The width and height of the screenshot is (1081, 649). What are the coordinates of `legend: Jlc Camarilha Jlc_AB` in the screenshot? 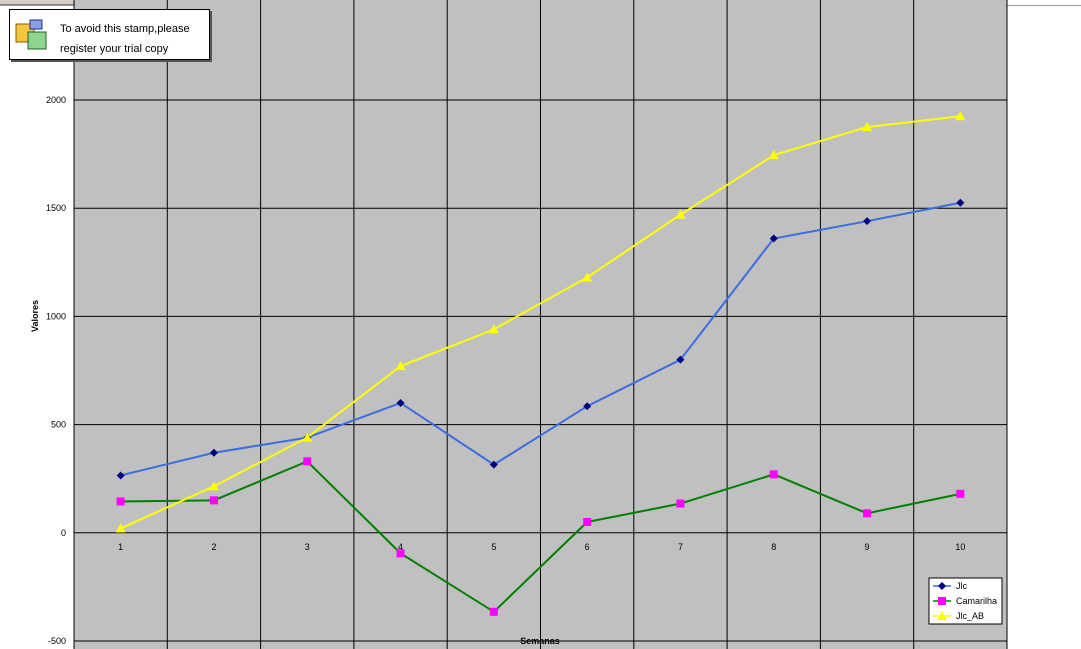 It's located at (965, 601).